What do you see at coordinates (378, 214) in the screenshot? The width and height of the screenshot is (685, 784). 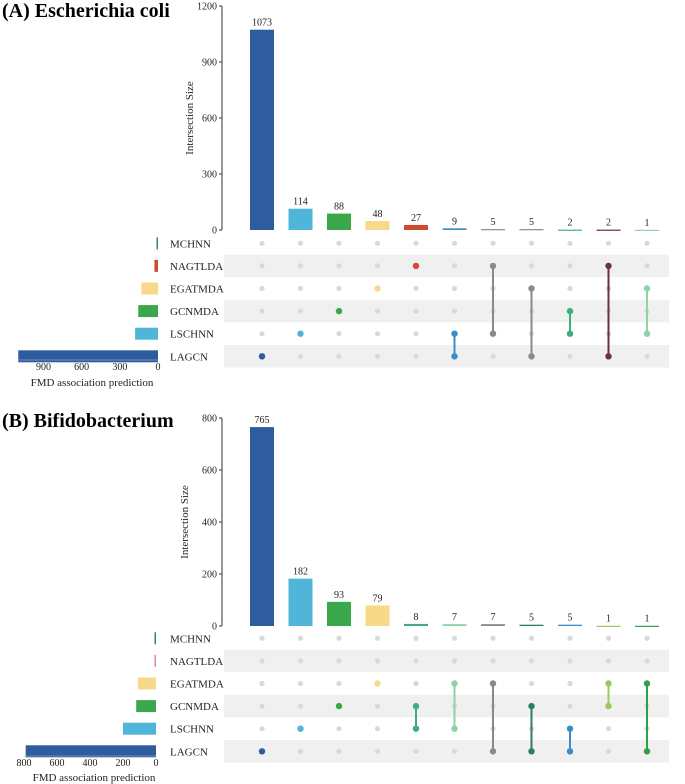 I see `intersection-value-label: 48` at bounding box center [378, 214].